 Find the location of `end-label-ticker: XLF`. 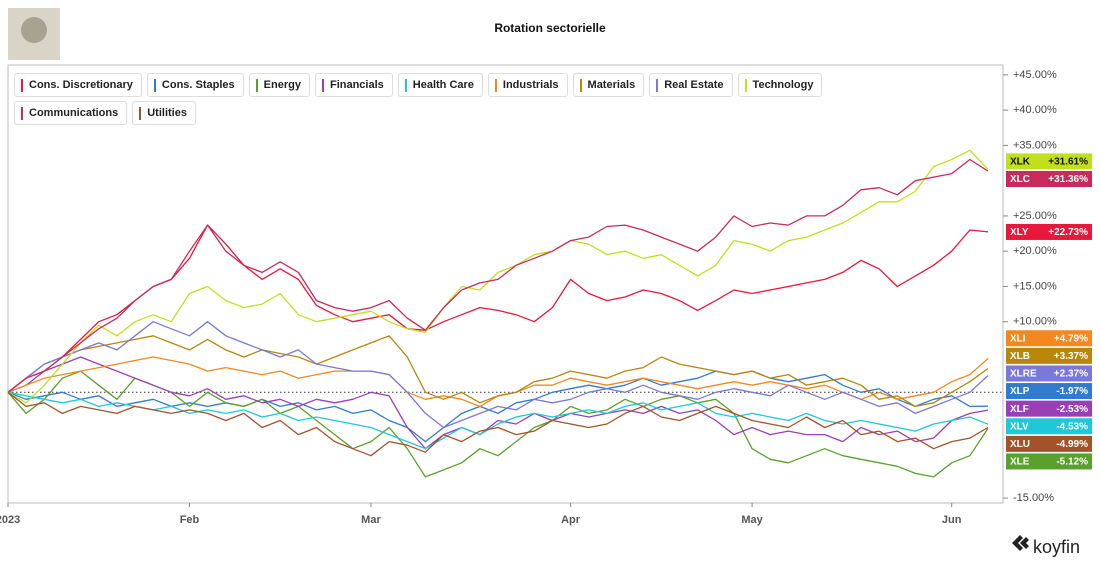

end-label-ticker: XLF is located at coordinates (1019, 409).